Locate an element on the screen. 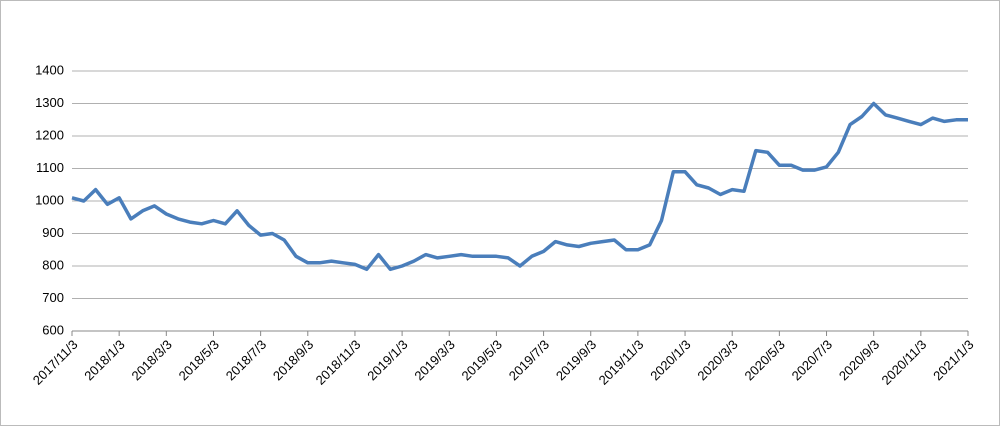 This screenshot has width=1000, height=426. y-tick-label: 900 is located at coordinates (53, 232).